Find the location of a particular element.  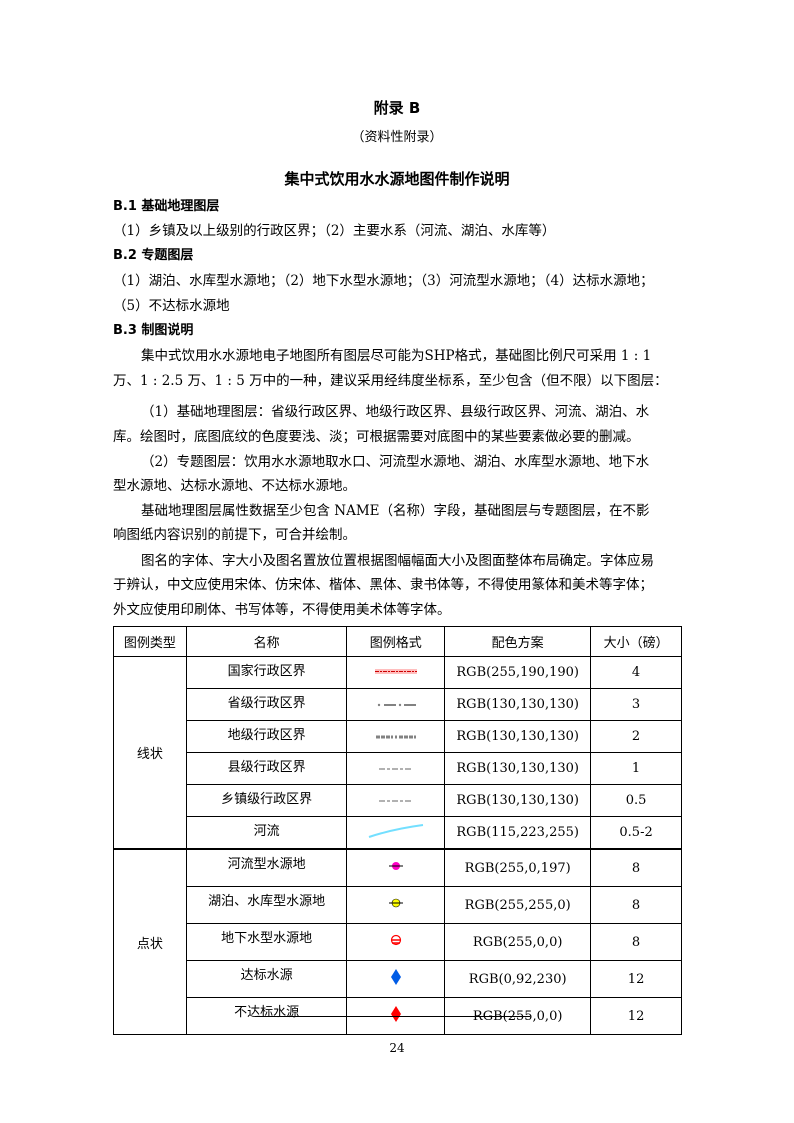

table-row: 线状 国家行政区界 RGB(255,190,190) 4 is located at coordinates (397, 753).